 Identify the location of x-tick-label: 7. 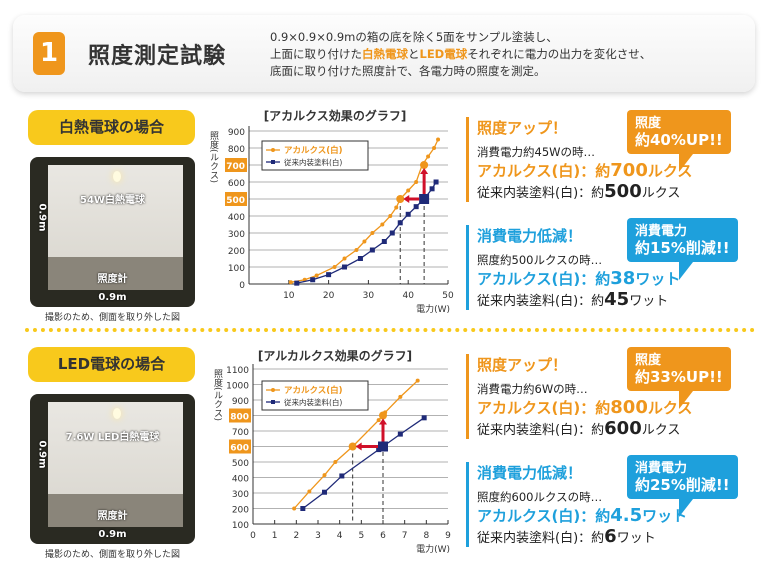
(405, 536).